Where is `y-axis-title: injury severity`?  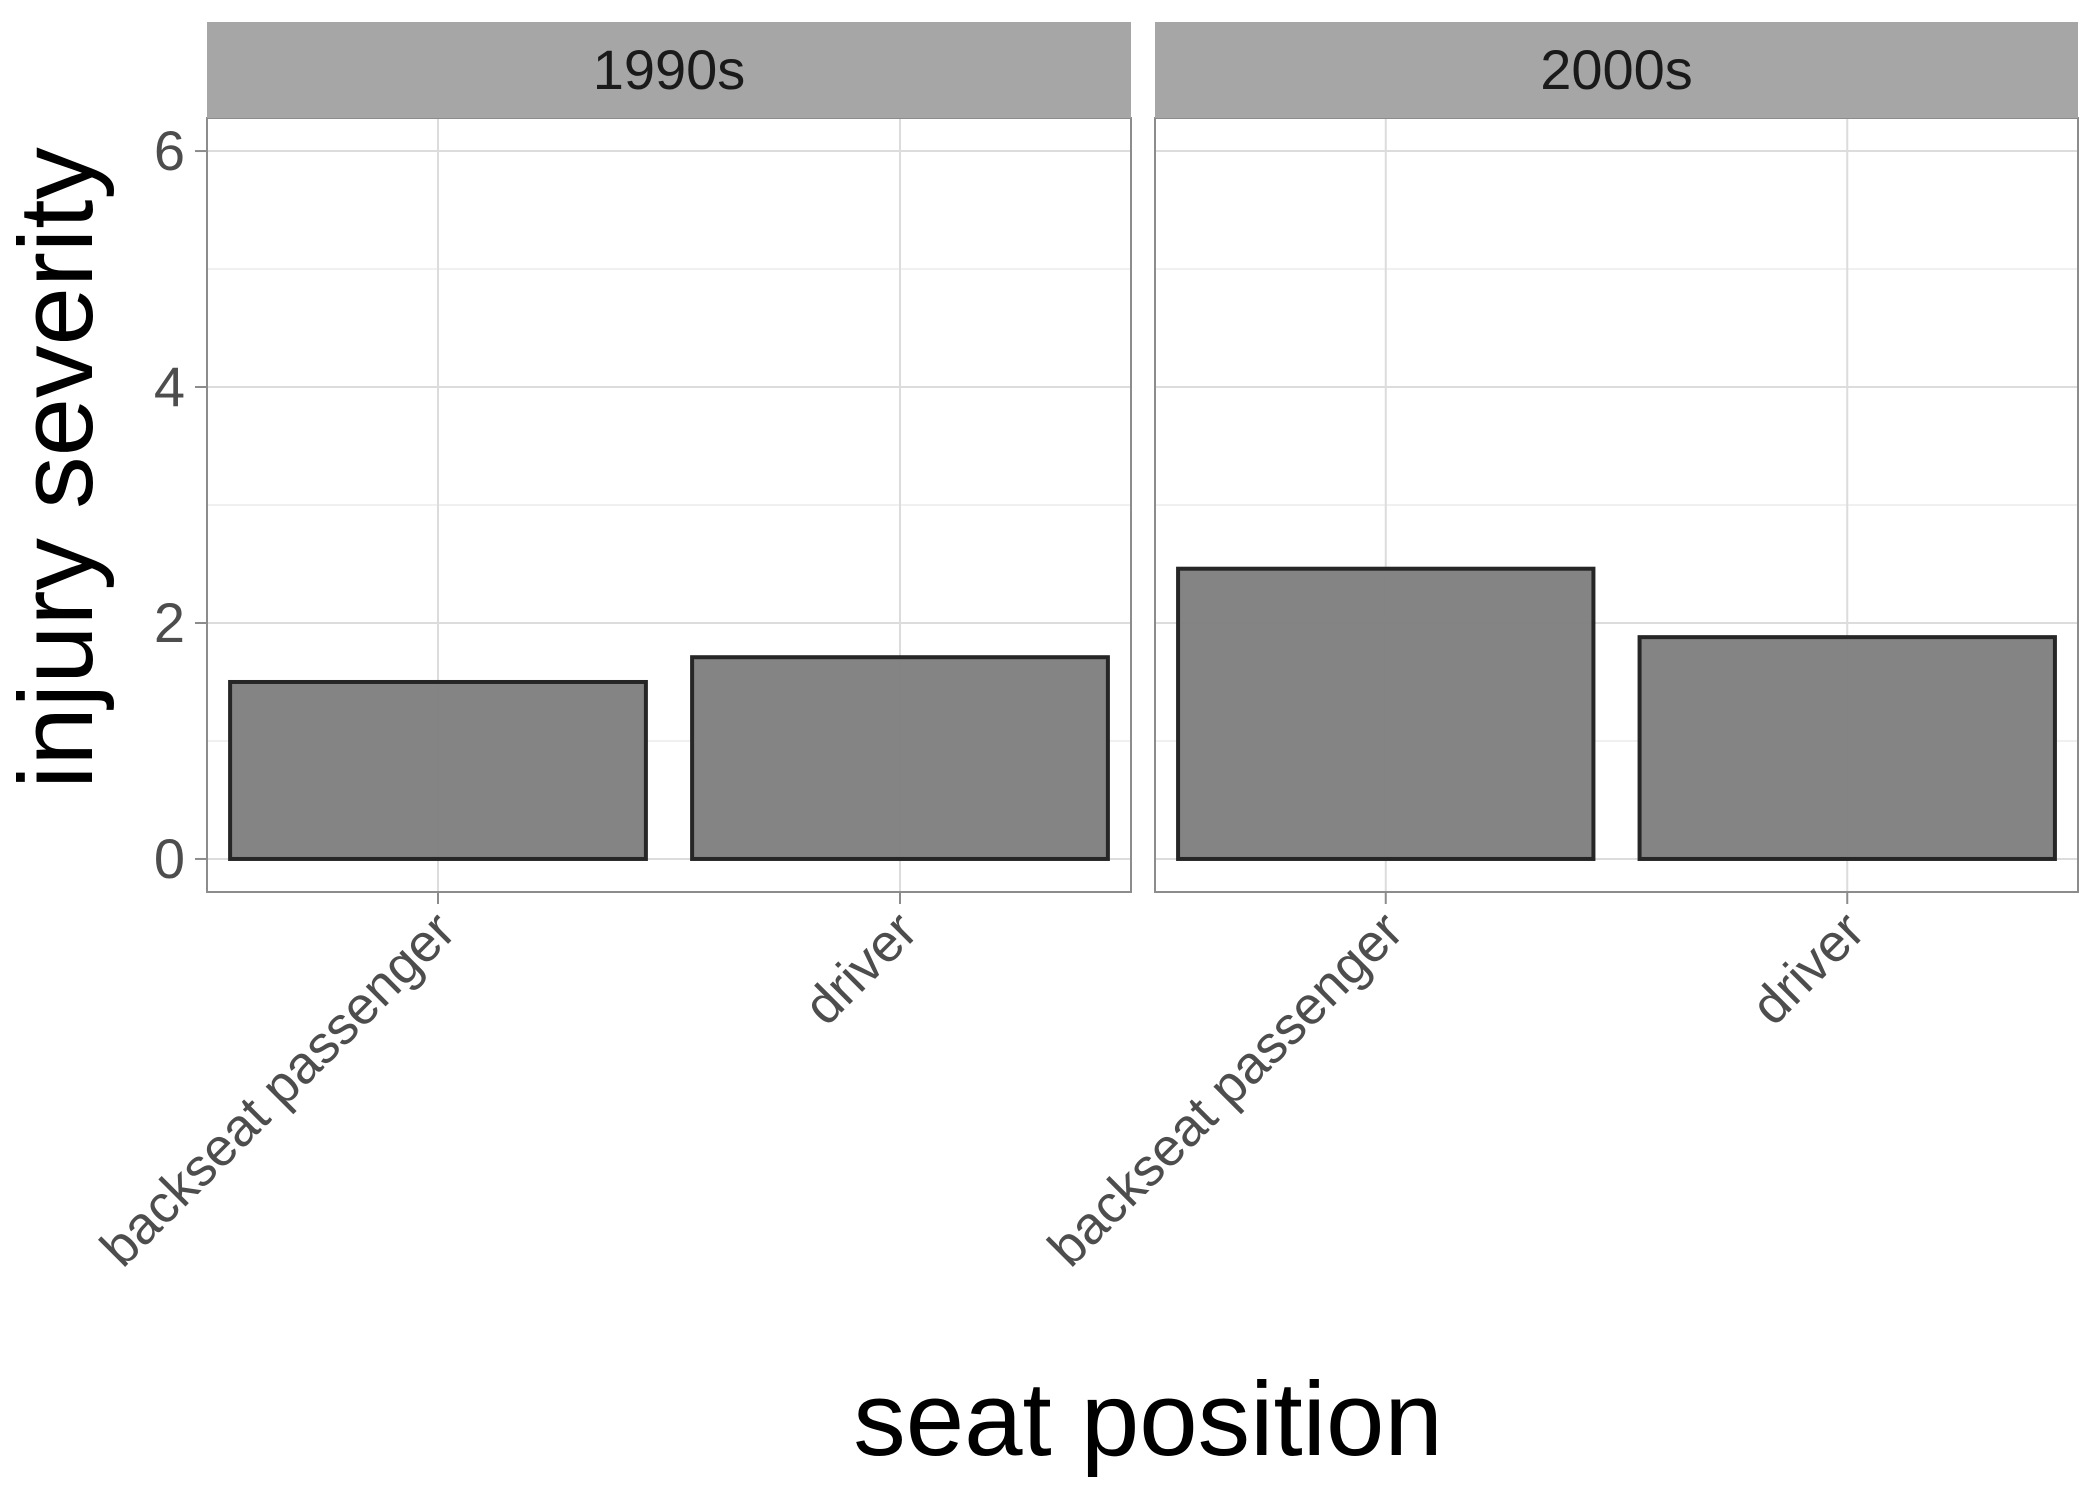 y-axis-title: injury severity is located at coordinates (57, 468).